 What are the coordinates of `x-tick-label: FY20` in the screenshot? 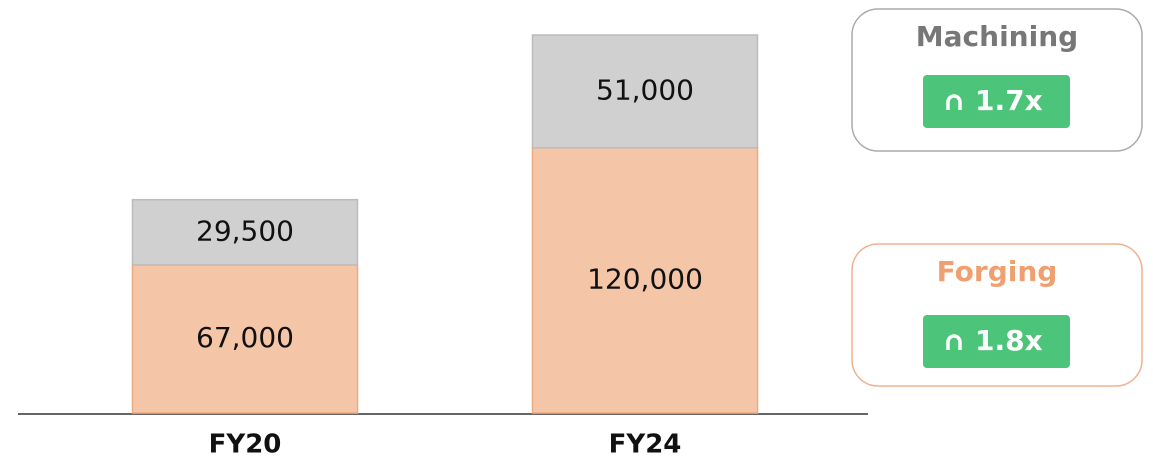 It's located at (245, 445).